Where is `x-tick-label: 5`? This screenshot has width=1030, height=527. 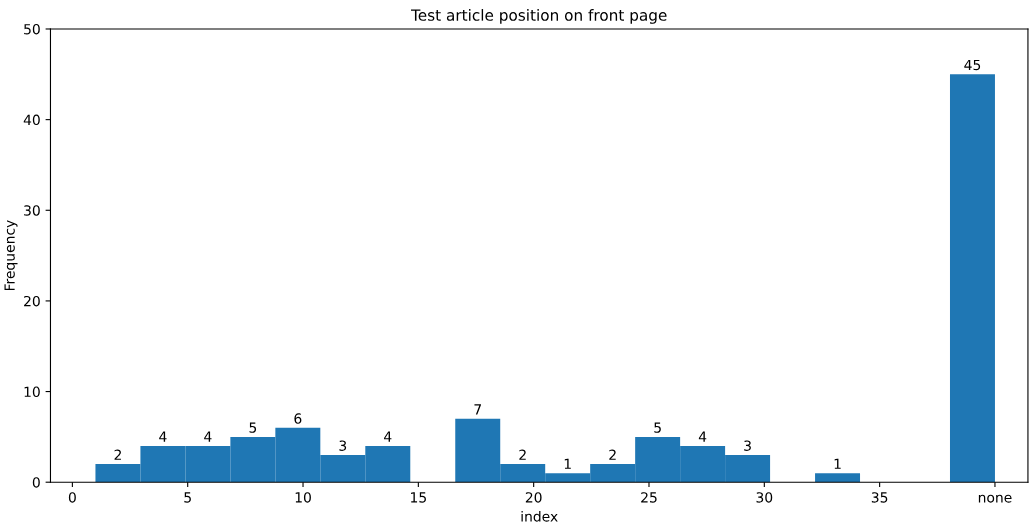
x-tick-label: 5 is located at coordinates (187, 497).